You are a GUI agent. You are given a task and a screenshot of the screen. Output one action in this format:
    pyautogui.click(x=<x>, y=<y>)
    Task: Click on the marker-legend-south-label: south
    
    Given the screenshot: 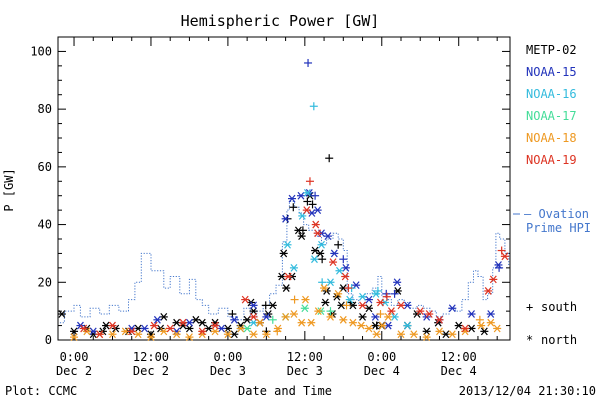 What is the action you would take?
    pyautogui.click(x=559, y=307)
    